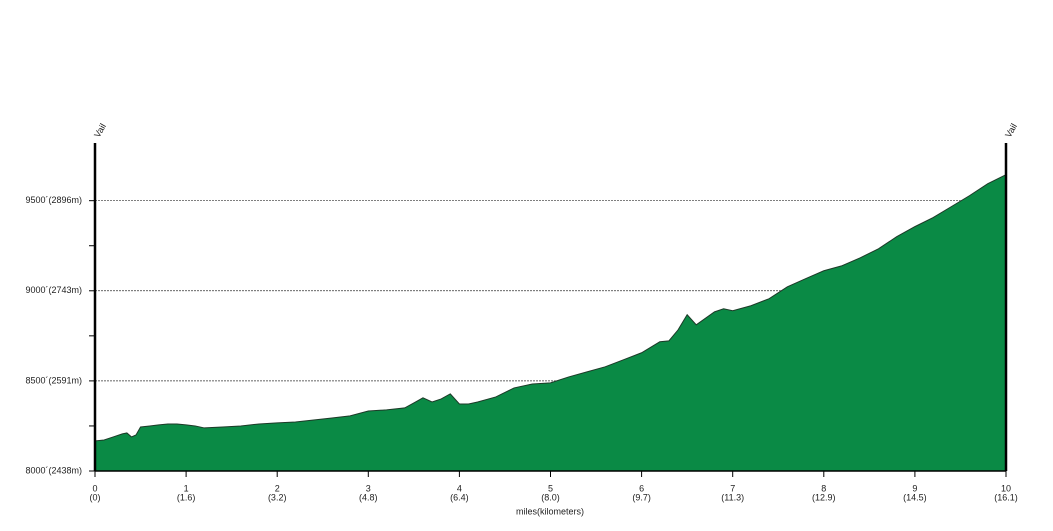  Describe the element at coordinates (550, 497) in the screenshot. I see `x-tick-km-label: (8.0)` at that location.